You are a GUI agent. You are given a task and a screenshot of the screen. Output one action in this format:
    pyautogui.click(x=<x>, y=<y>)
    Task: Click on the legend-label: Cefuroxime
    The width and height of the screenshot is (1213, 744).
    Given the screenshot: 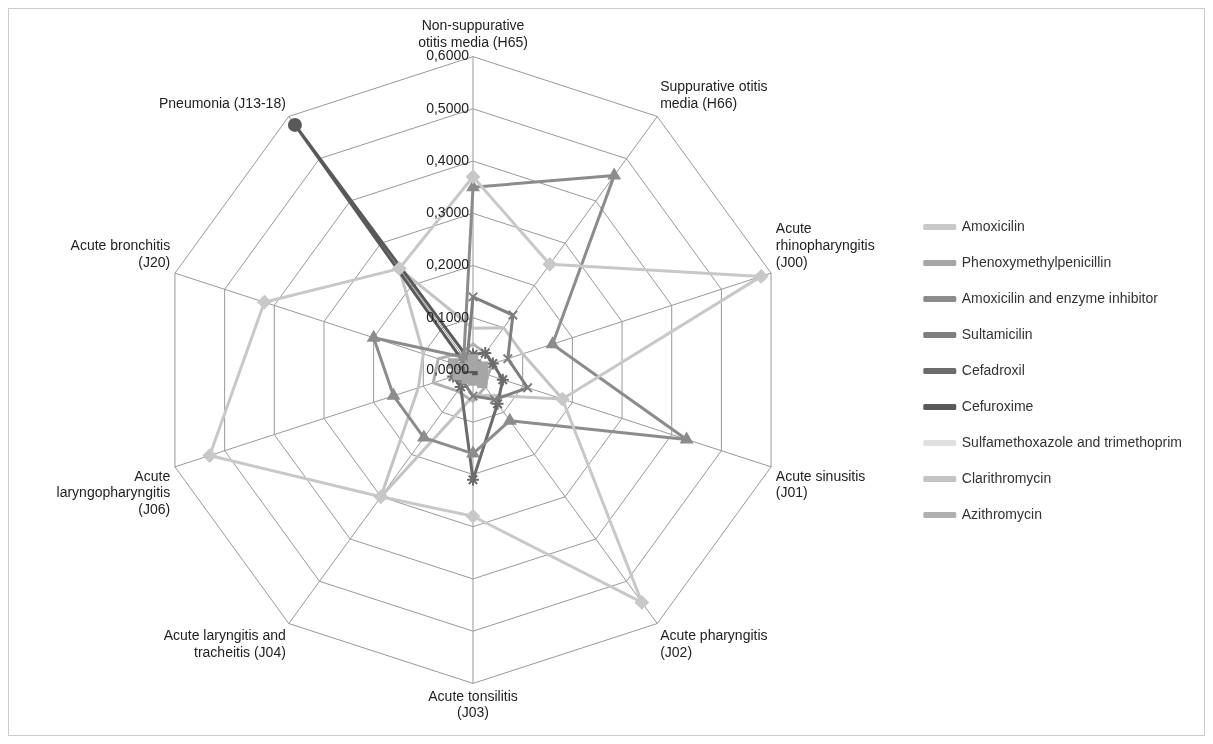 What is the action you would take?
    pyautogui.click(x=997, y=405)
    